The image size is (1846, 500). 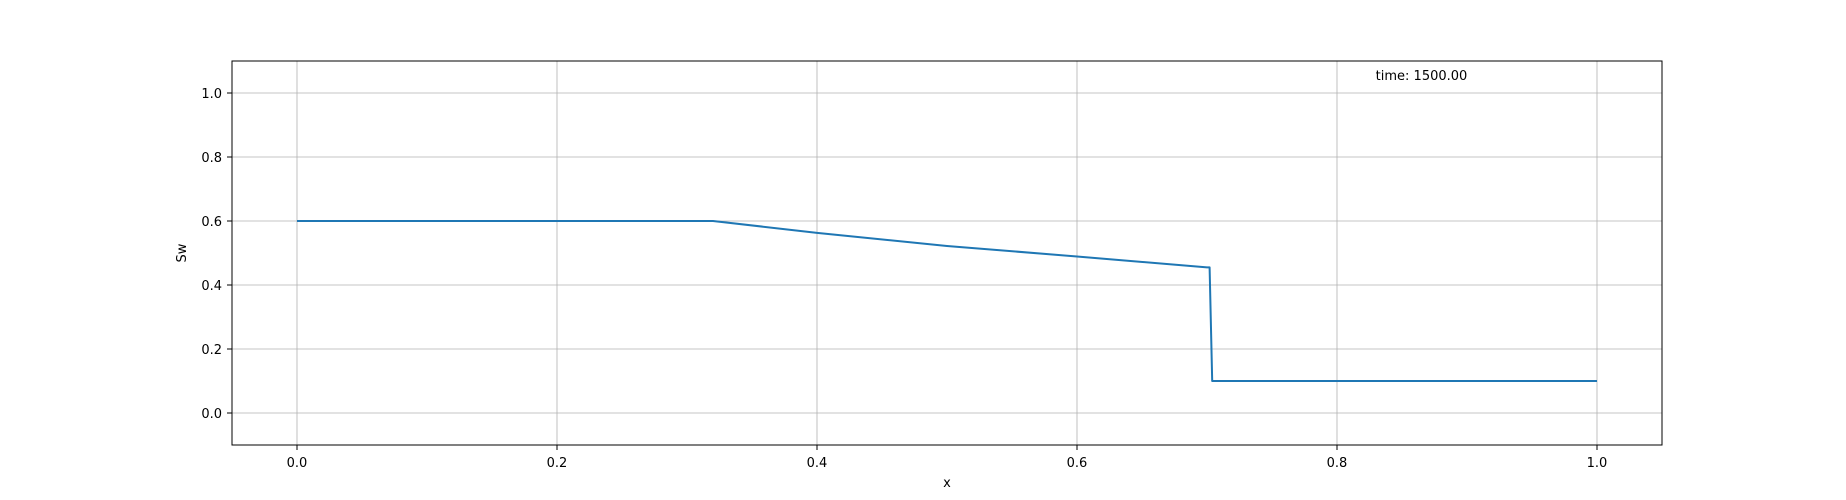 I want to click on y-tick-label: 0.0, so click(x=211, y=414).